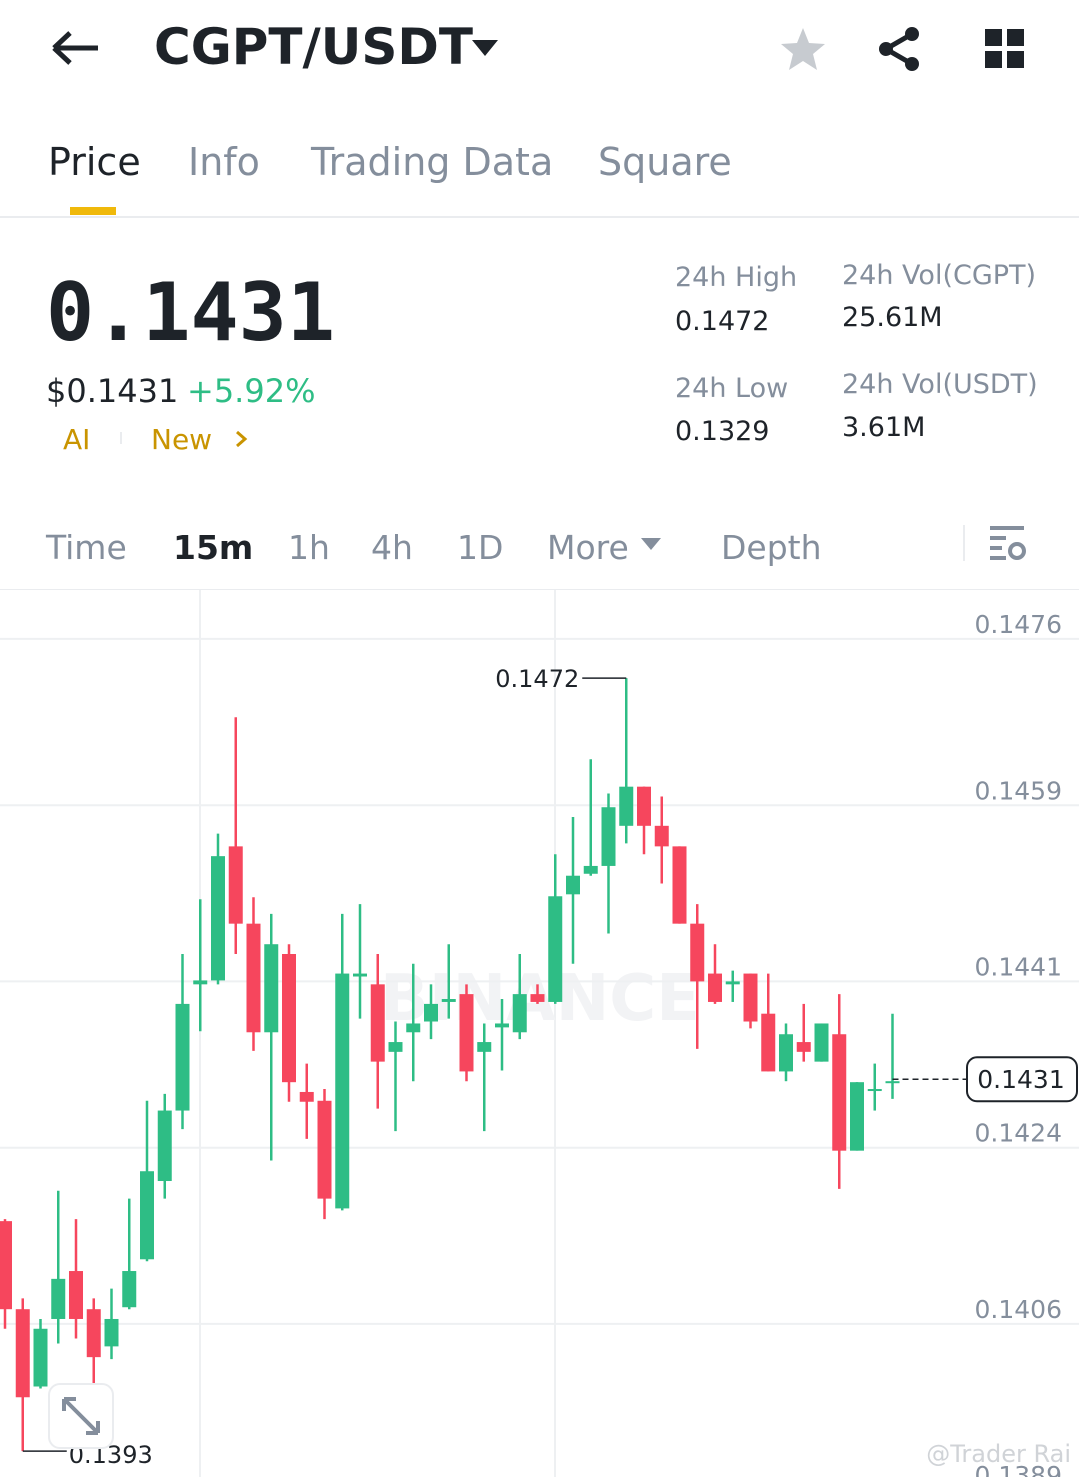 This screenshot has height=1477, width=1079. I want to click on last-price-label: 0.1431, so click(1020, 1079).